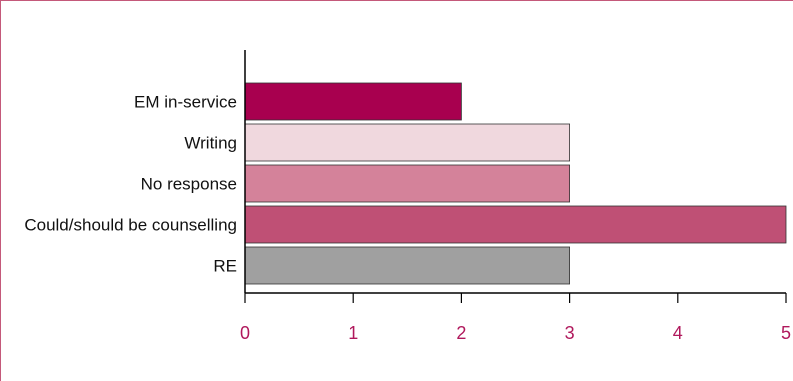 This screenshot has width=793, height=381. Describe the element at coordinates (407, 265) in the screenshot. I see `bar-re` at that location.